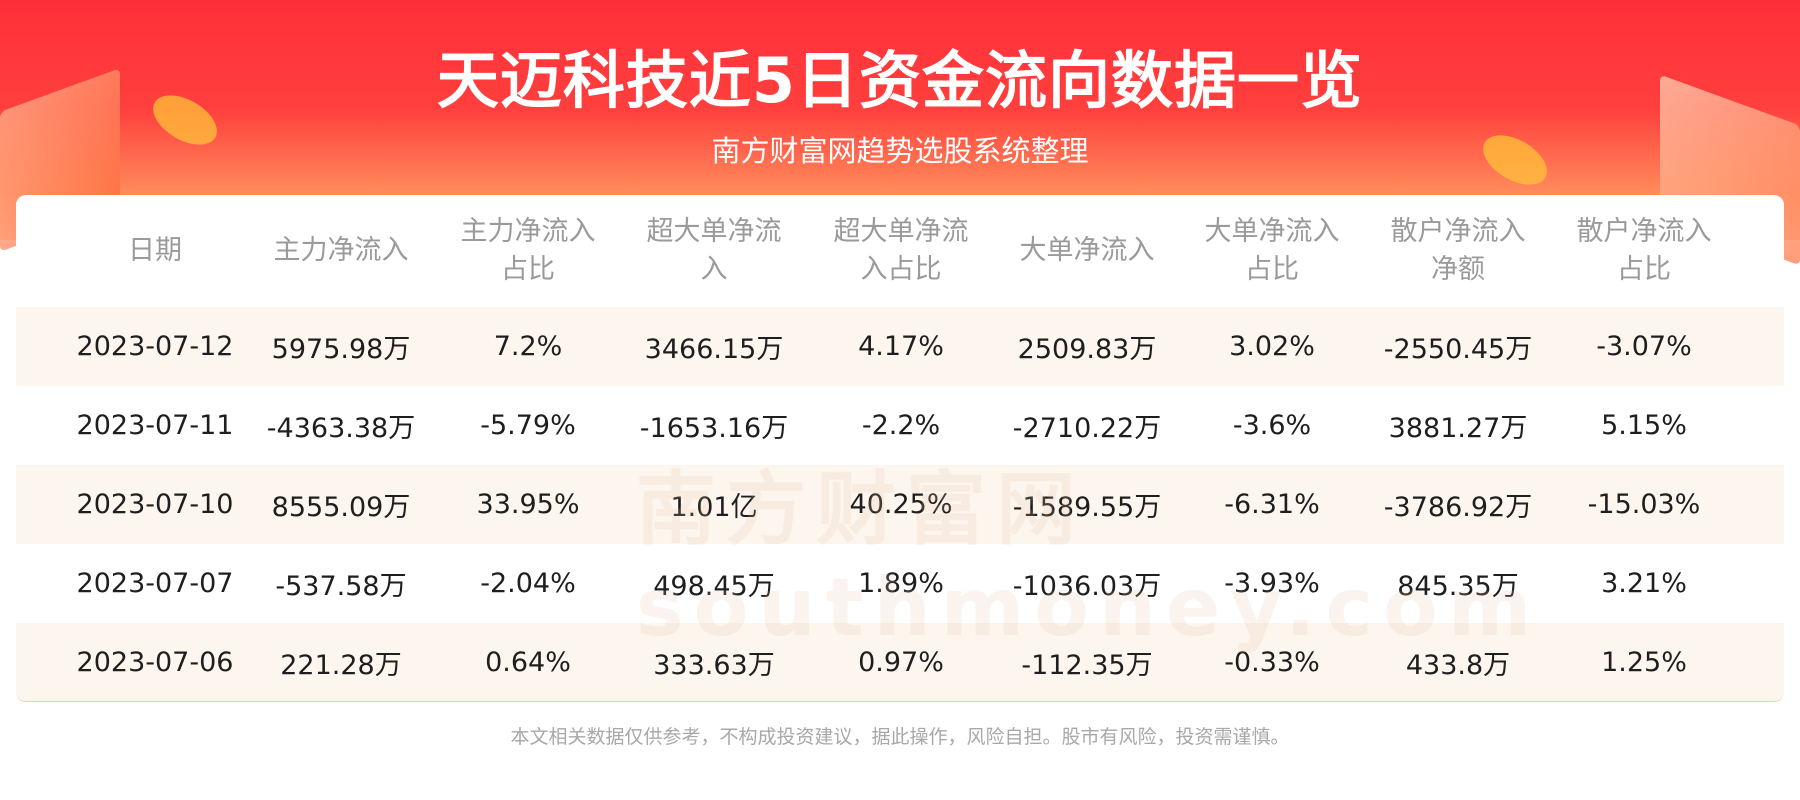 Image resolution: width=1800 pixels, height=800 pixels. Describe the element at coordinates (341, 349) in the screenshot. I see `table-cell: 5975.98万` at that location.